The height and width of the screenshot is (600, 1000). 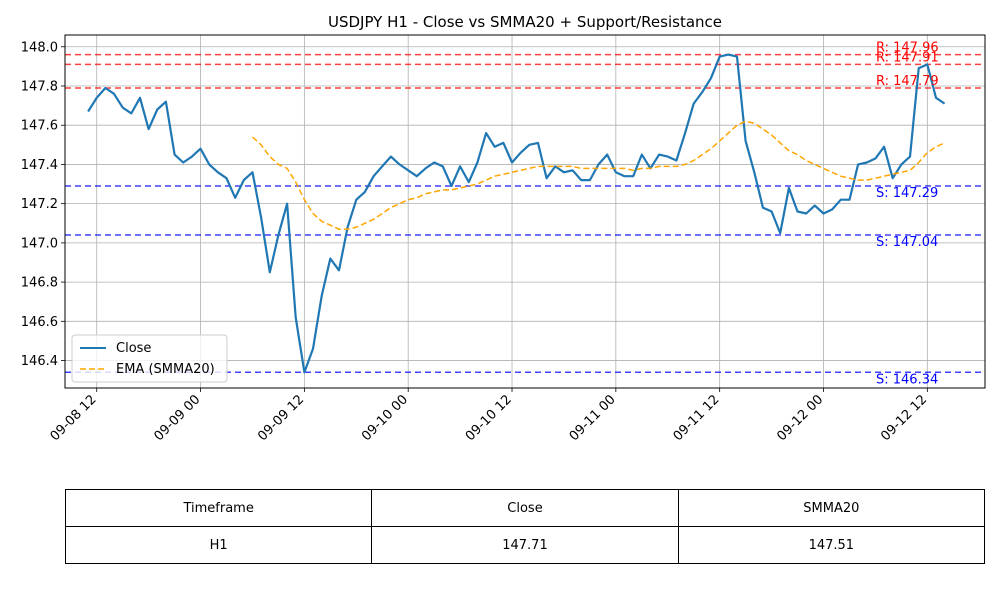 I want to click on resistance-label: R: 147.91, so click(x=907, y=57).